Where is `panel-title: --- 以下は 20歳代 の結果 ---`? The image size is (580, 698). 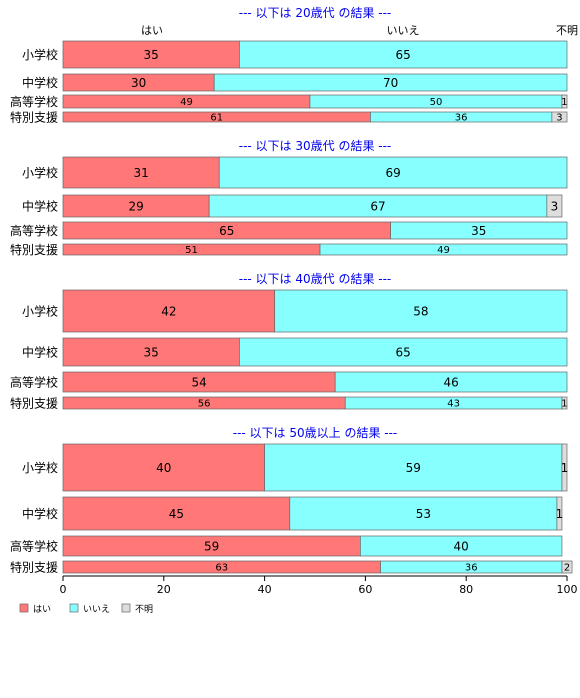
panel-title: --- 以下は 20歳代 の結果 --- is located at coordinates (315, 13).